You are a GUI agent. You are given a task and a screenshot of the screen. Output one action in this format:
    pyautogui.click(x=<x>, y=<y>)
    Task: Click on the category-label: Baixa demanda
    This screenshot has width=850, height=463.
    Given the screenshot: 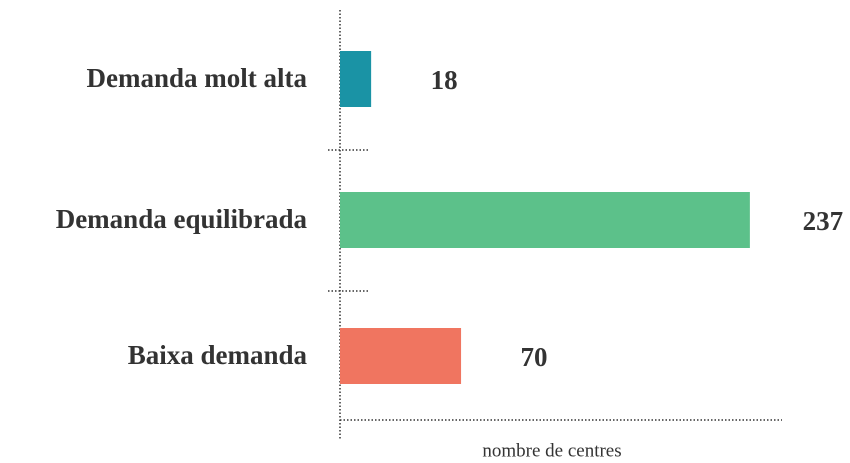 What is the action you would take?
    pyautogui.click(x=218, y=355)
    